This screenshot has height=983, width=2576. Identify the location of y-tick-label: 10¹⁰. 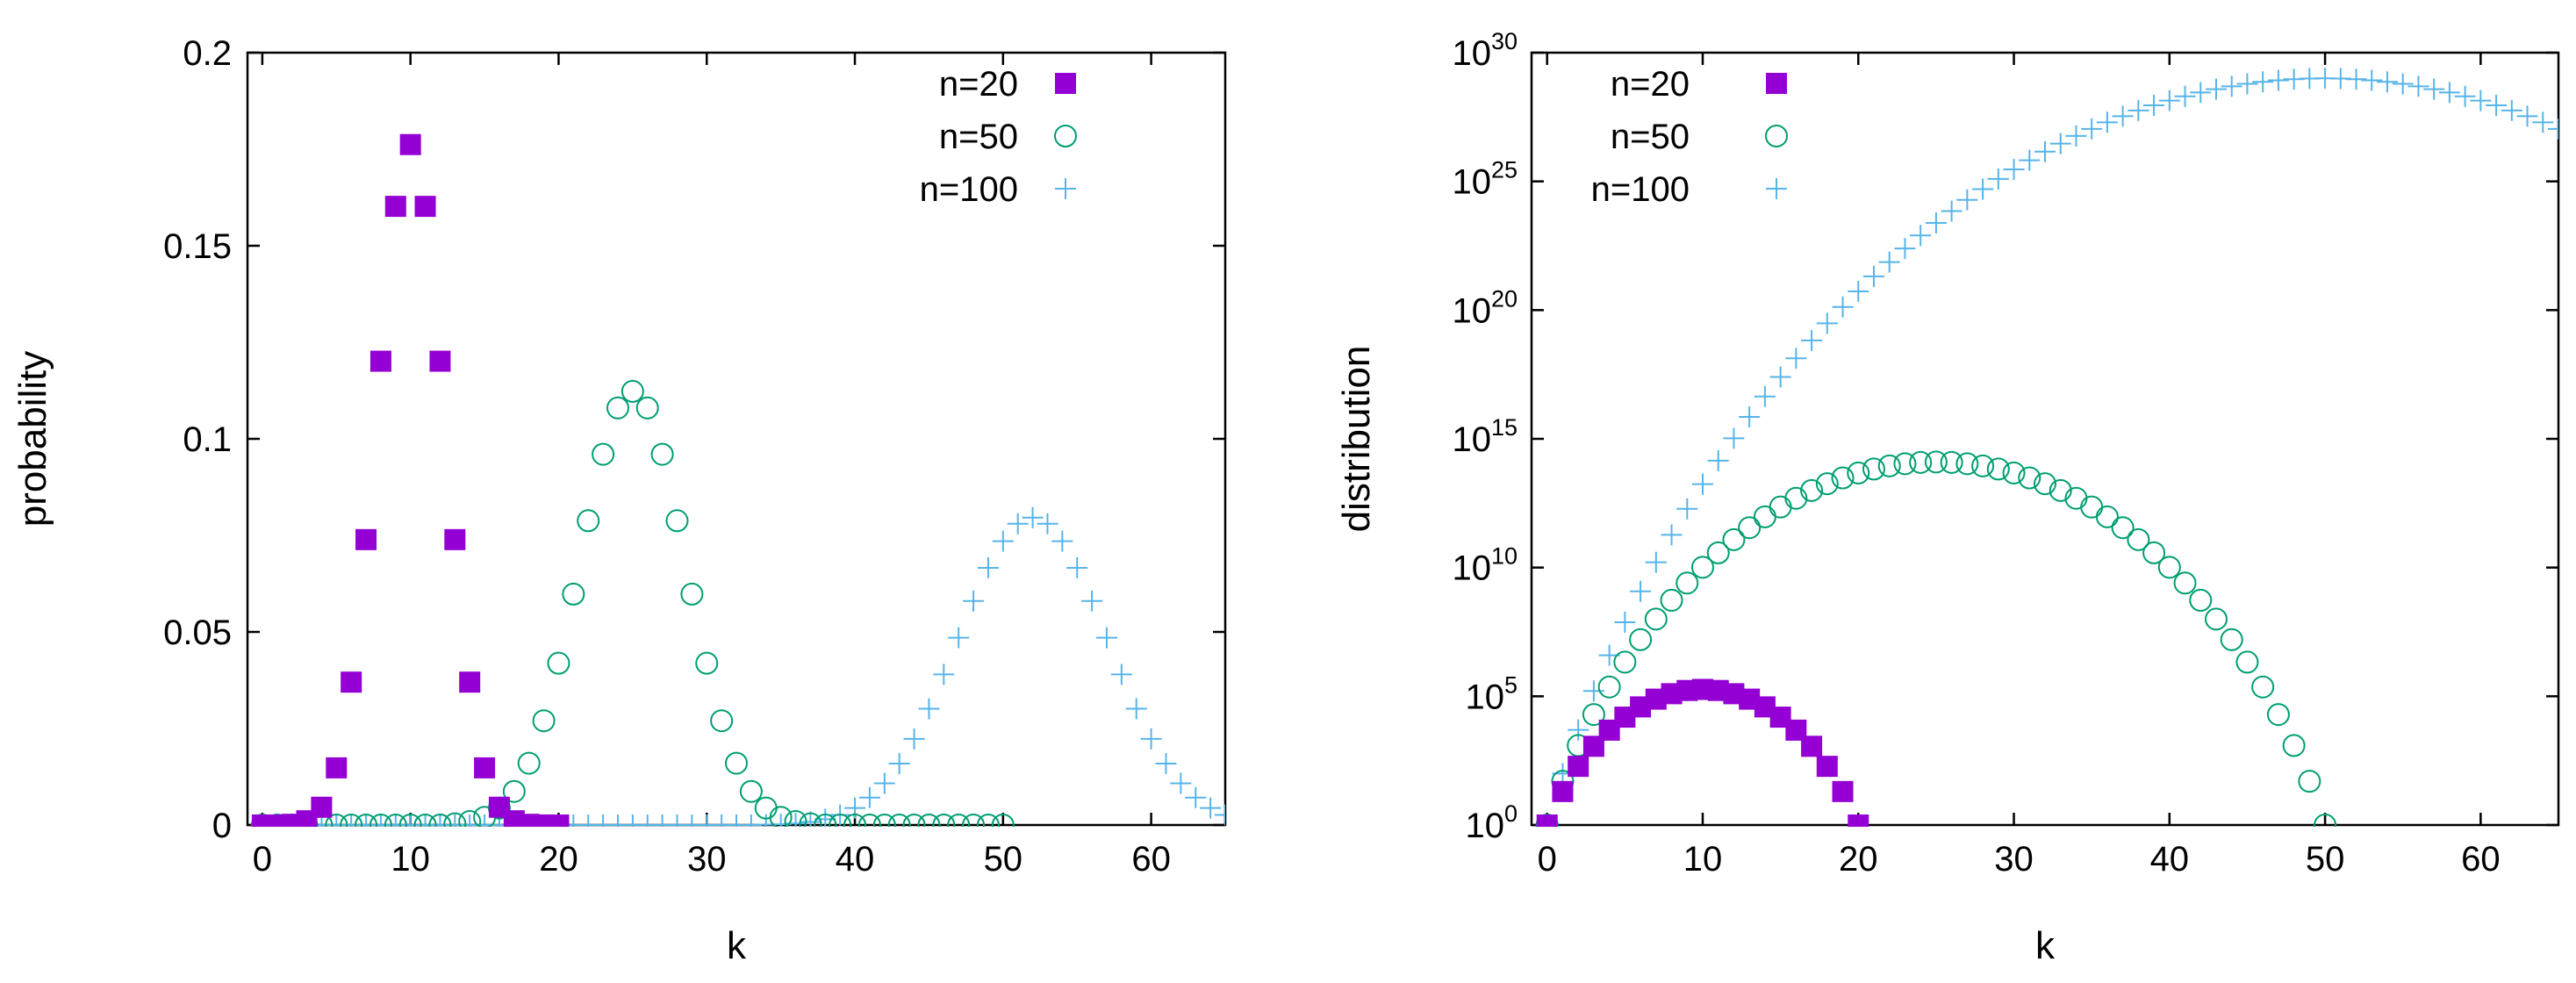
(1485, 565).